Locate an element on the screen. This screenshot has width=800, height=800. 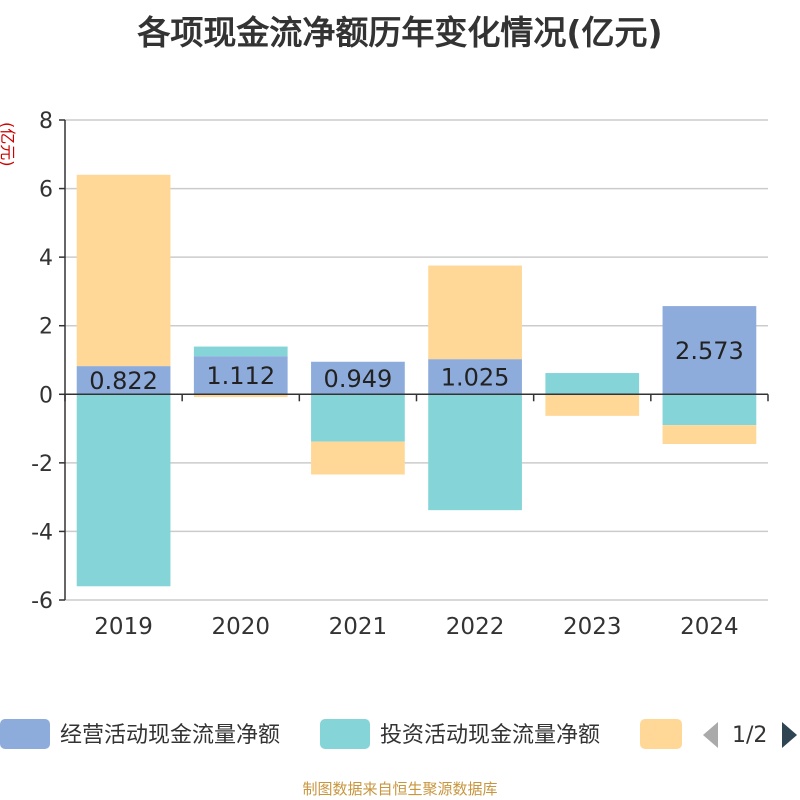
x-tick-label-2024: 2024 is located at coordinates (709, 627).